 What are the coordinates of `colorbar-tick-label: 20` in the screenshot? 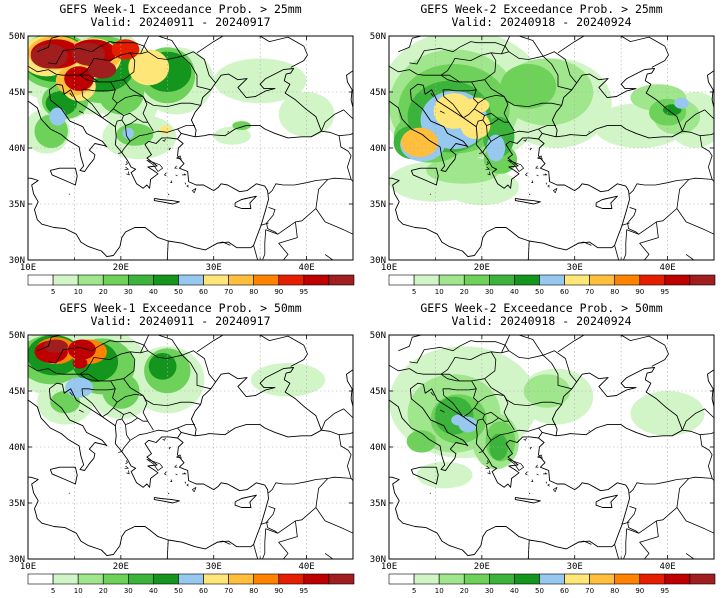 It's located at (103, 292).